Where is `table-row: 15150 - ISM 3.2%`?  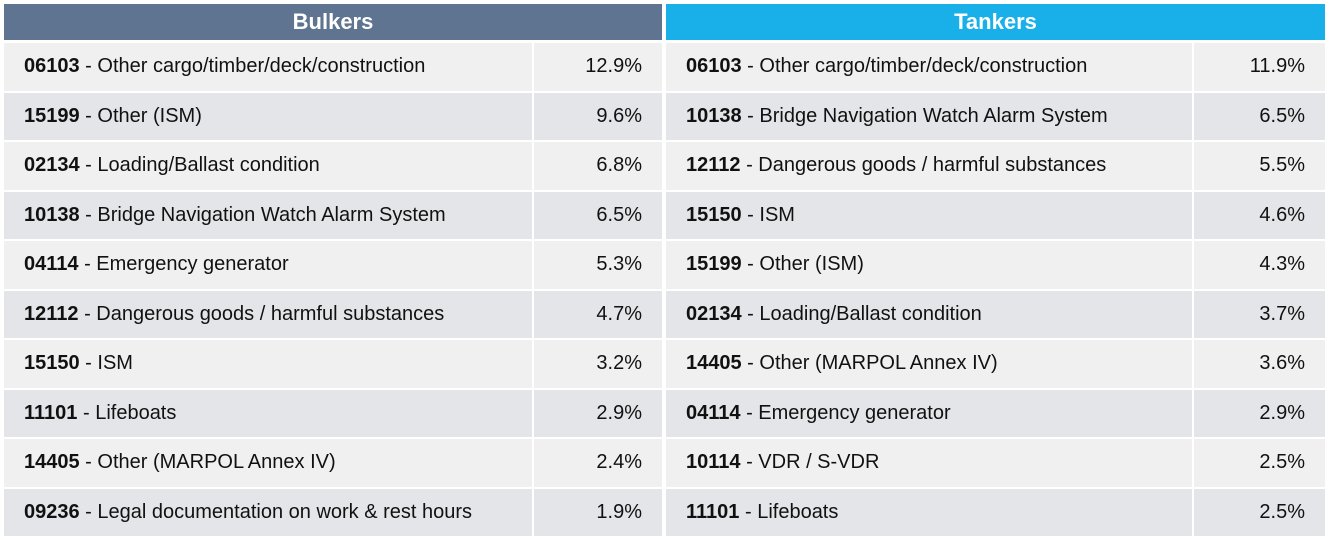
table-row: 15150 - ISM 3.2% is located at coordinates (333, 365).